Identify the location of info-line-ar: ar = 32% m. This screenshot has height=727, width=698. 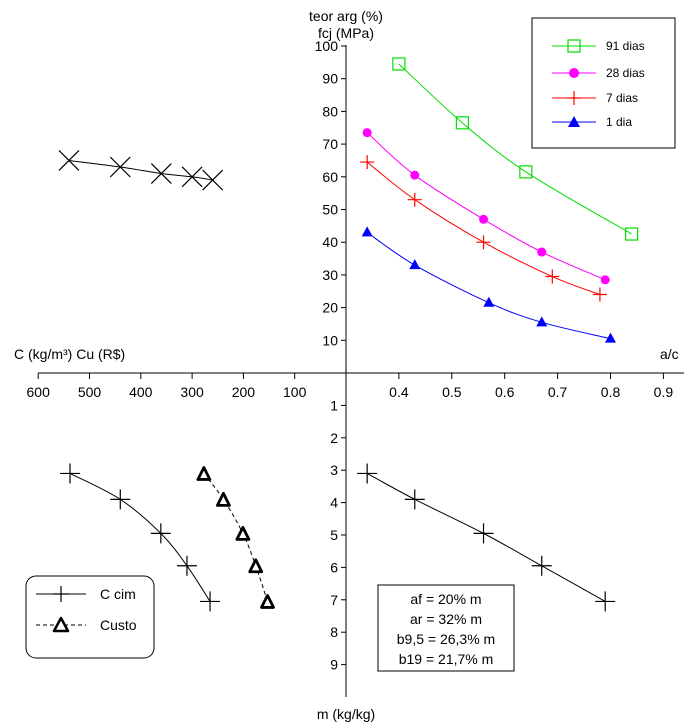
(446, 619).